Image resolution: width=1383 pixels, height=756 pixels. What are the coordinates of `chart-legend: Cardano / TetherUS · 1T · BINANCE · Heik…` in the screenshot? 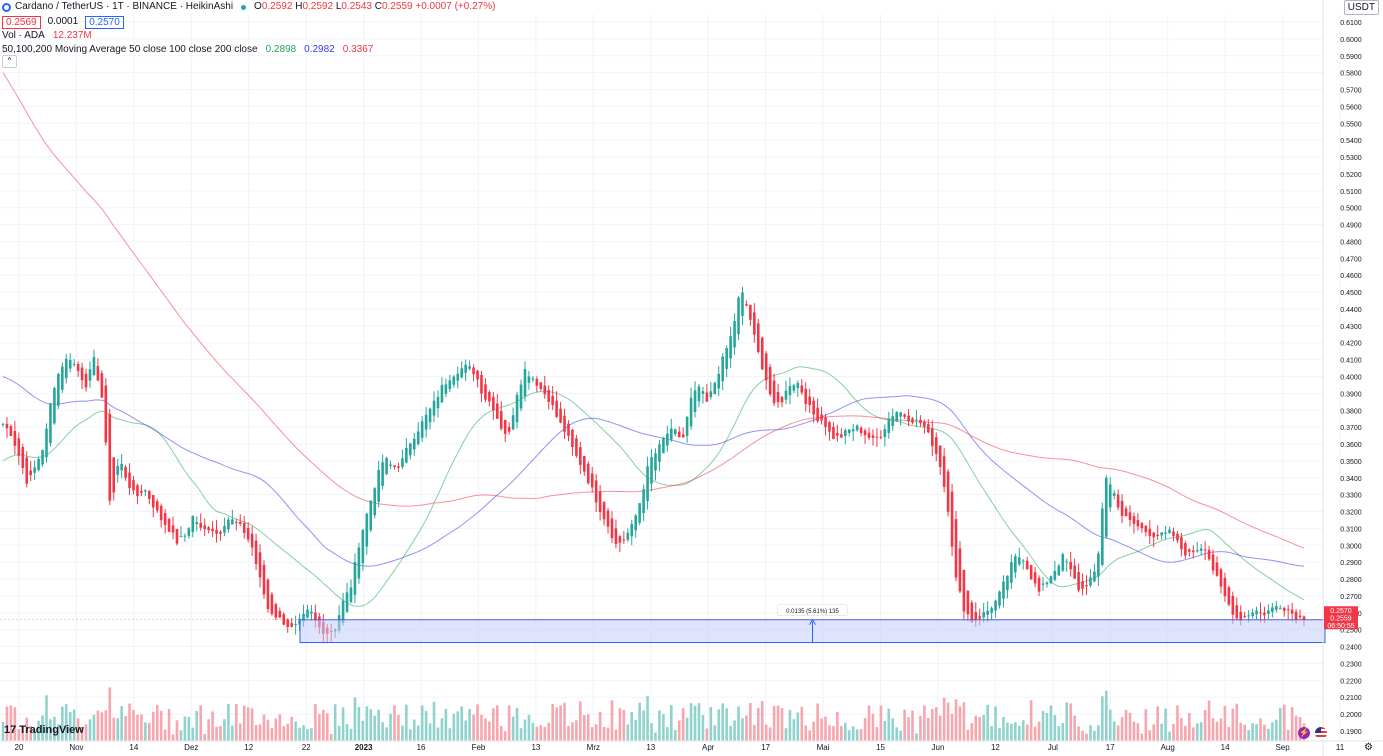 It's located at (248, 28).